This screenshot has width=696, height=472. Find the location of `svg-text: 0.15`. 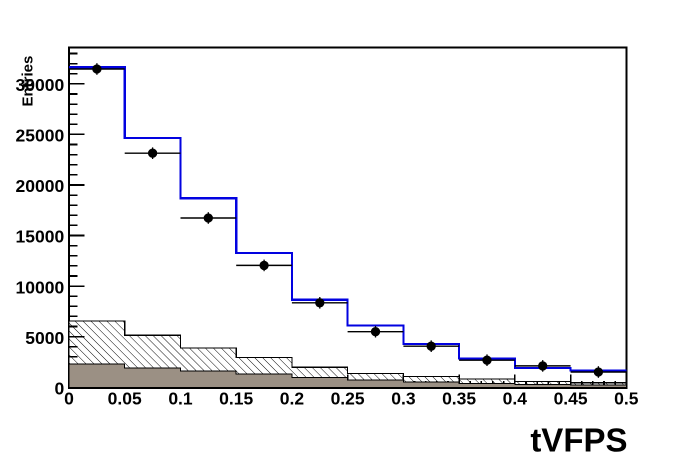

svg-text: 0.15 is located at coordinates (236, 399).